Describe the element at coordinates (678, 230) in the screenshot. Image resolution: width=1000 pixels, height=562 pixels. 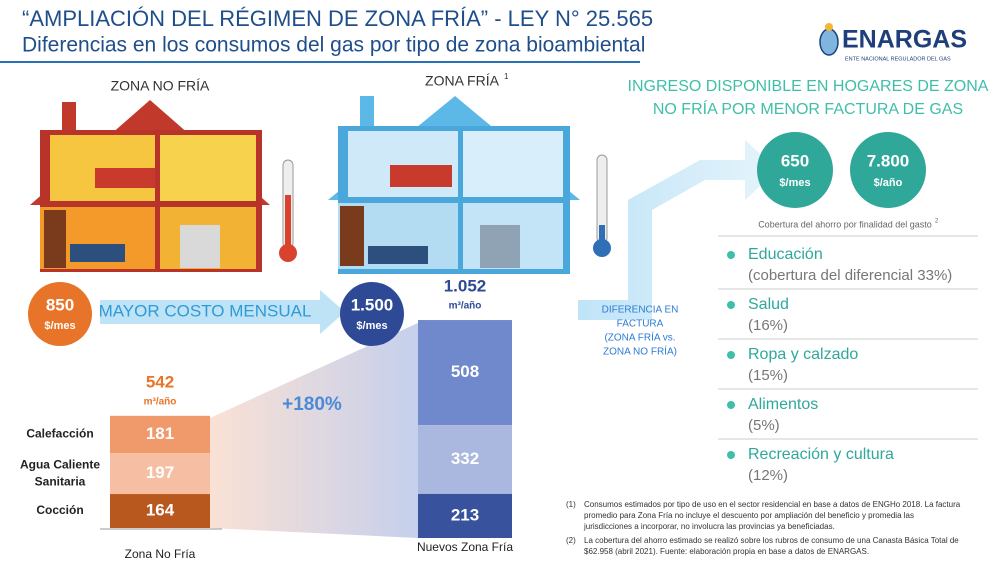
I see `flow-arrow` at that location.